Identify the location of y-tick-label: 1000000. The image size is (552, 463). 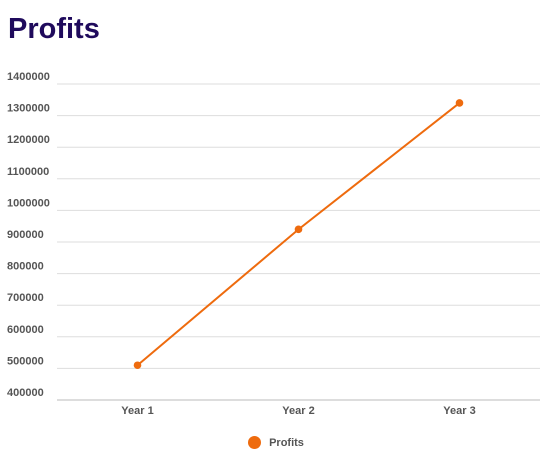
(28, 203).